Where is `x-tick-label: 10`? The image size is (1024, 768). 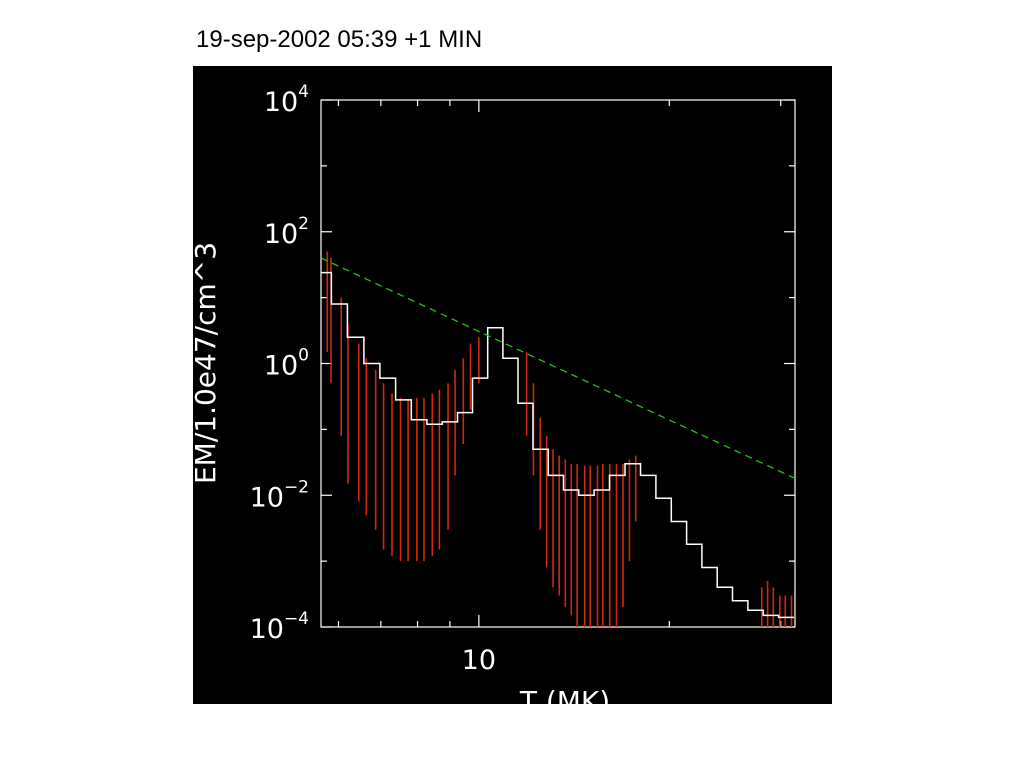 x-tick-label: 10 is located at coordinates (479, 660).